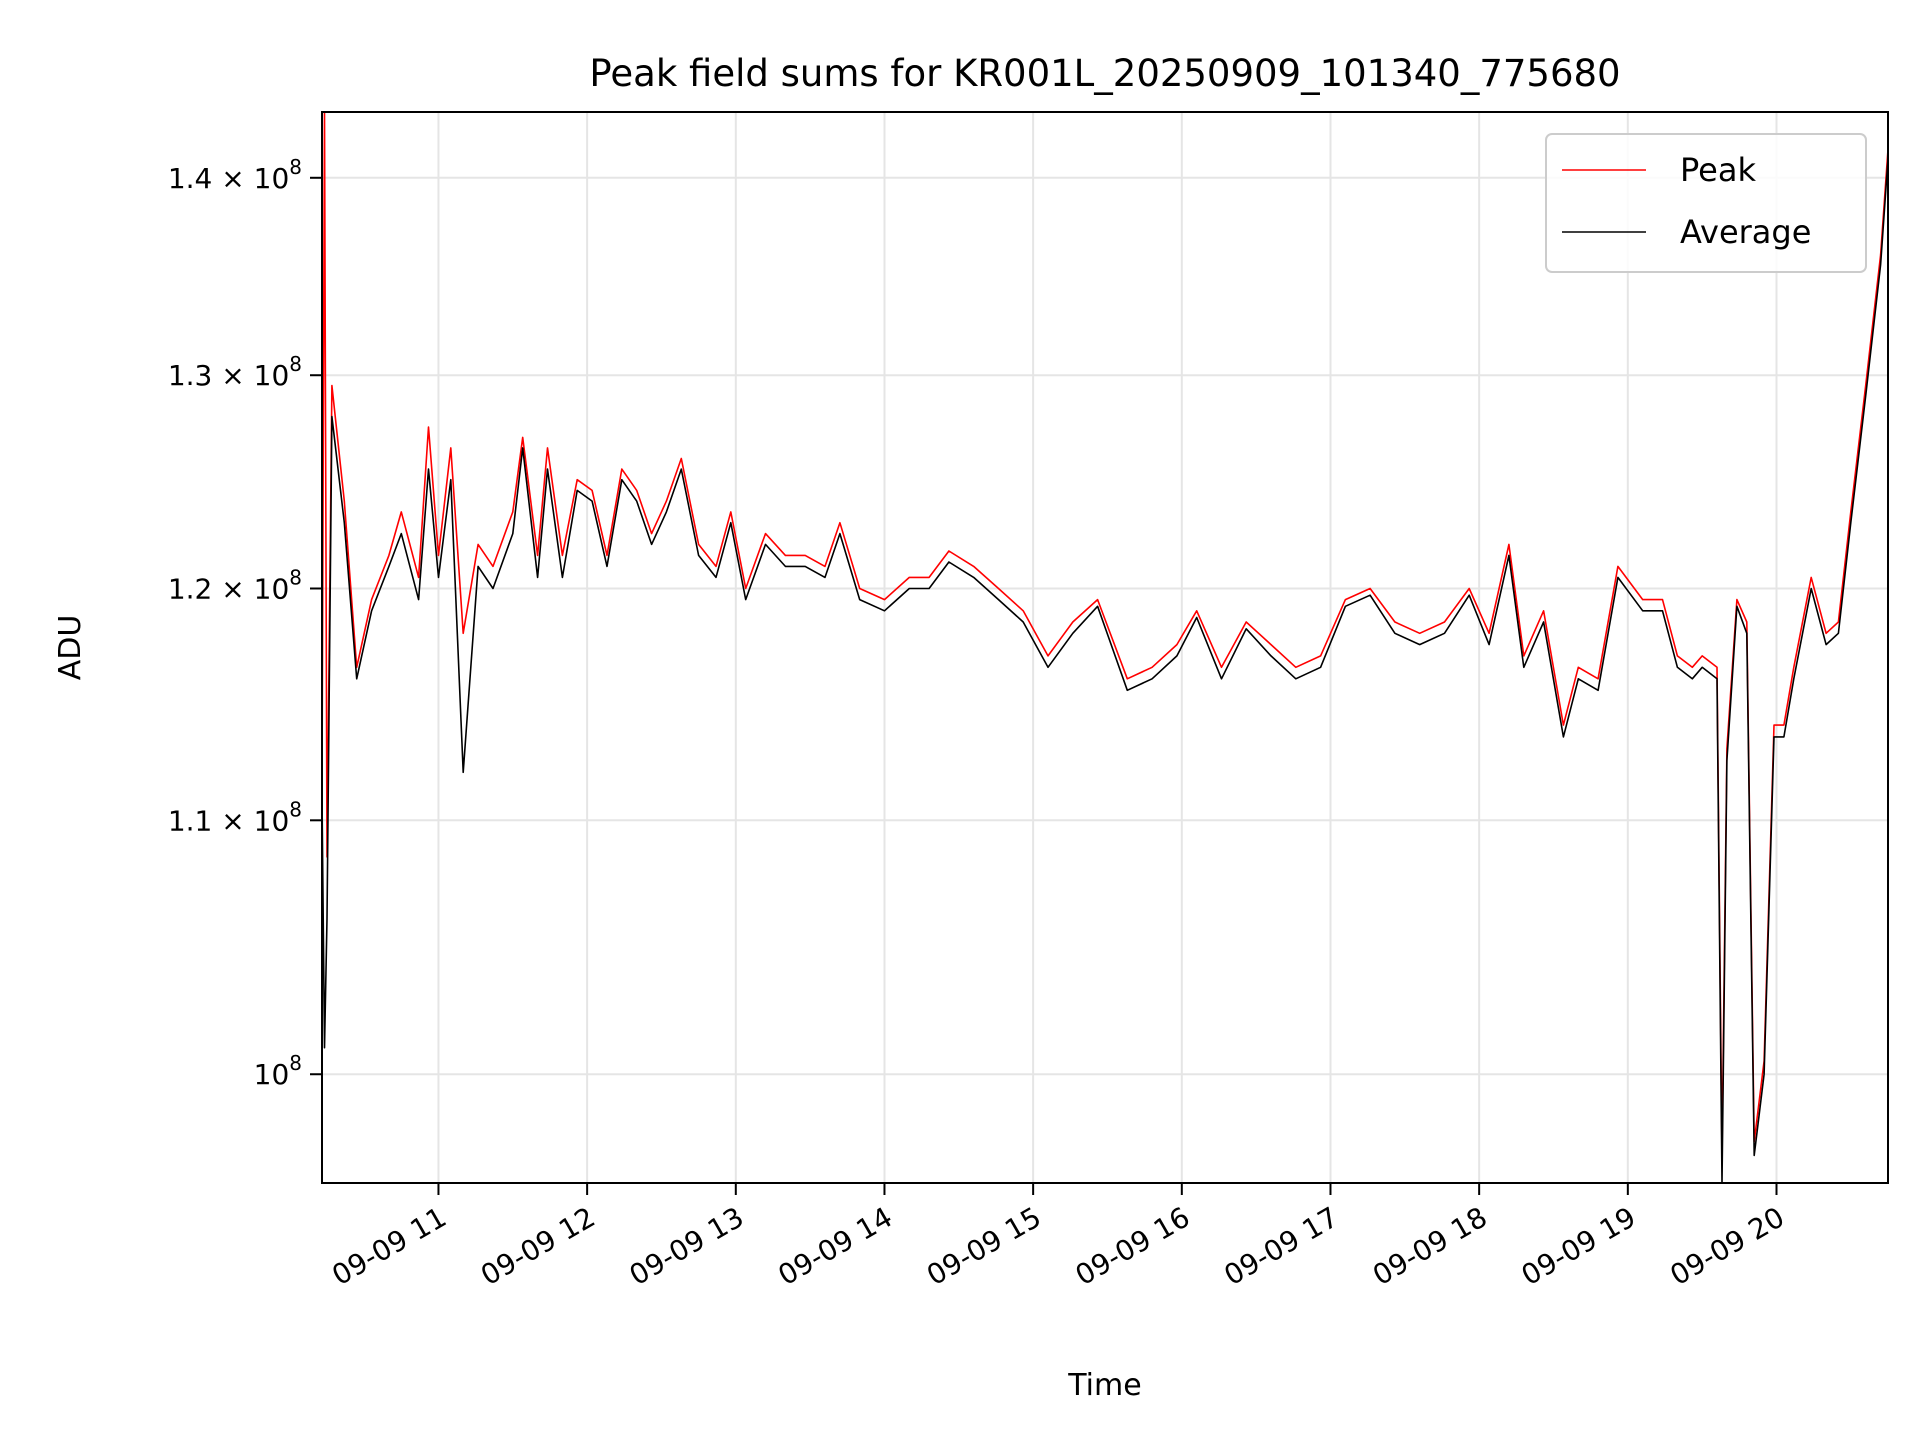  I want to click on x-axis-label: Time, so click(1104, 1385).